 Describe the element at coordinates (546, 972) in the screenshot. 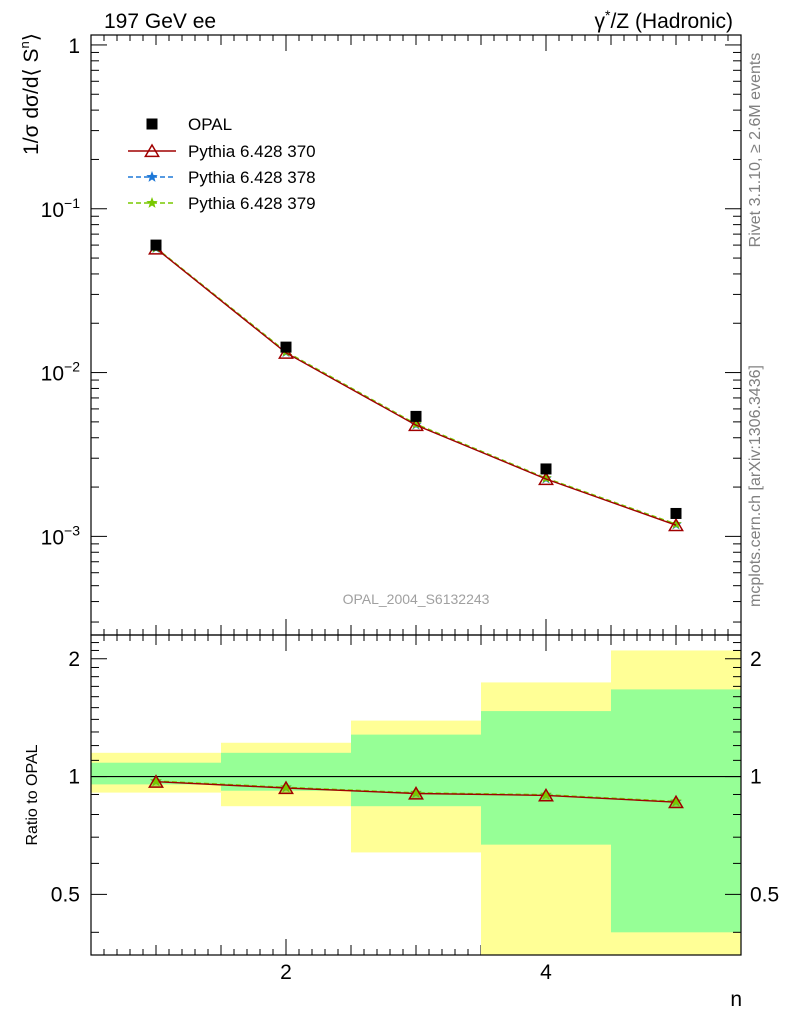

I see `x-tick-label: 4` at that location.